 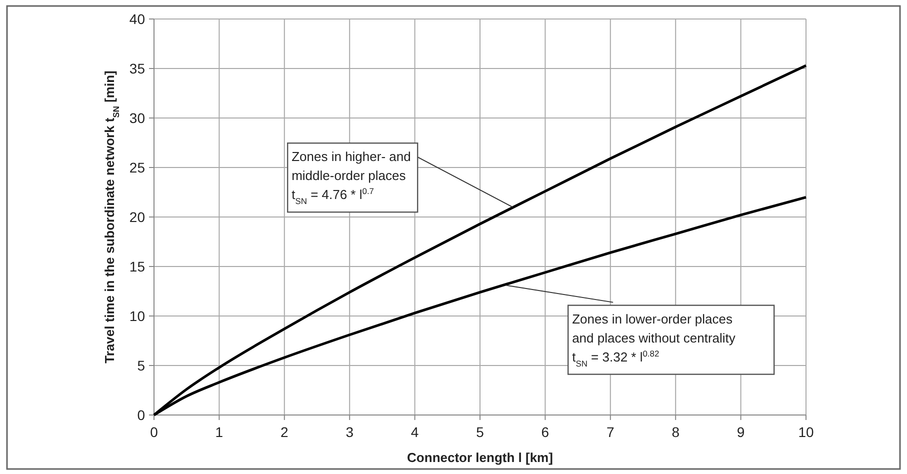 What do you see at coordinates (141, 366) in the screenshot?
I see `y-tick-label: 5` at bounding box center [141, 366].